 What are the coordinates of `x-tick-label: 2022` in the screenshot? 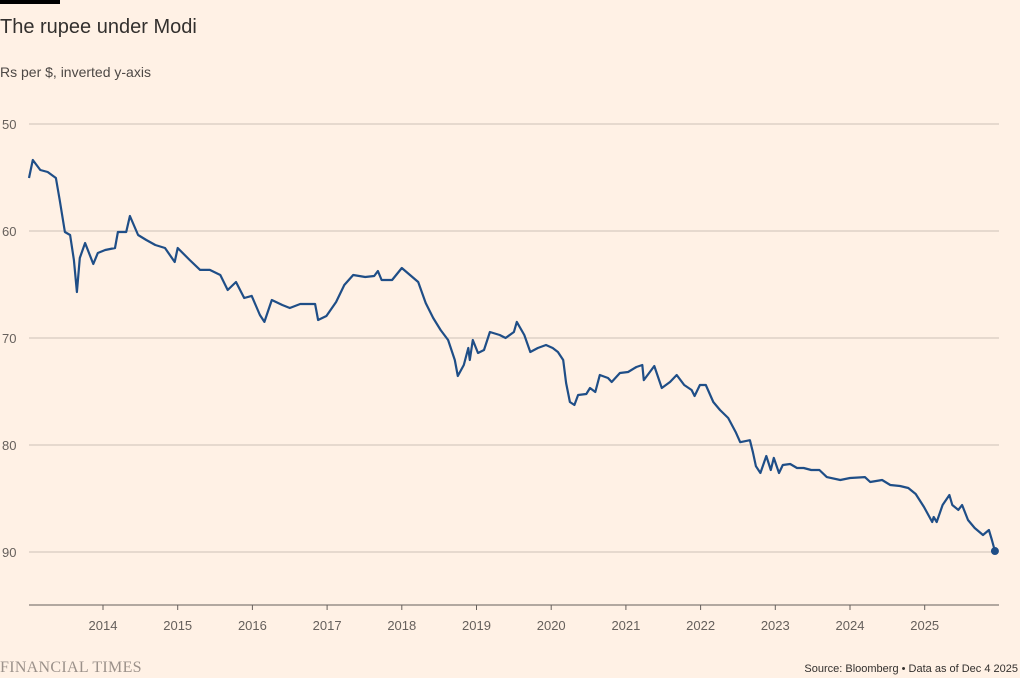 It's located at (700, 625).